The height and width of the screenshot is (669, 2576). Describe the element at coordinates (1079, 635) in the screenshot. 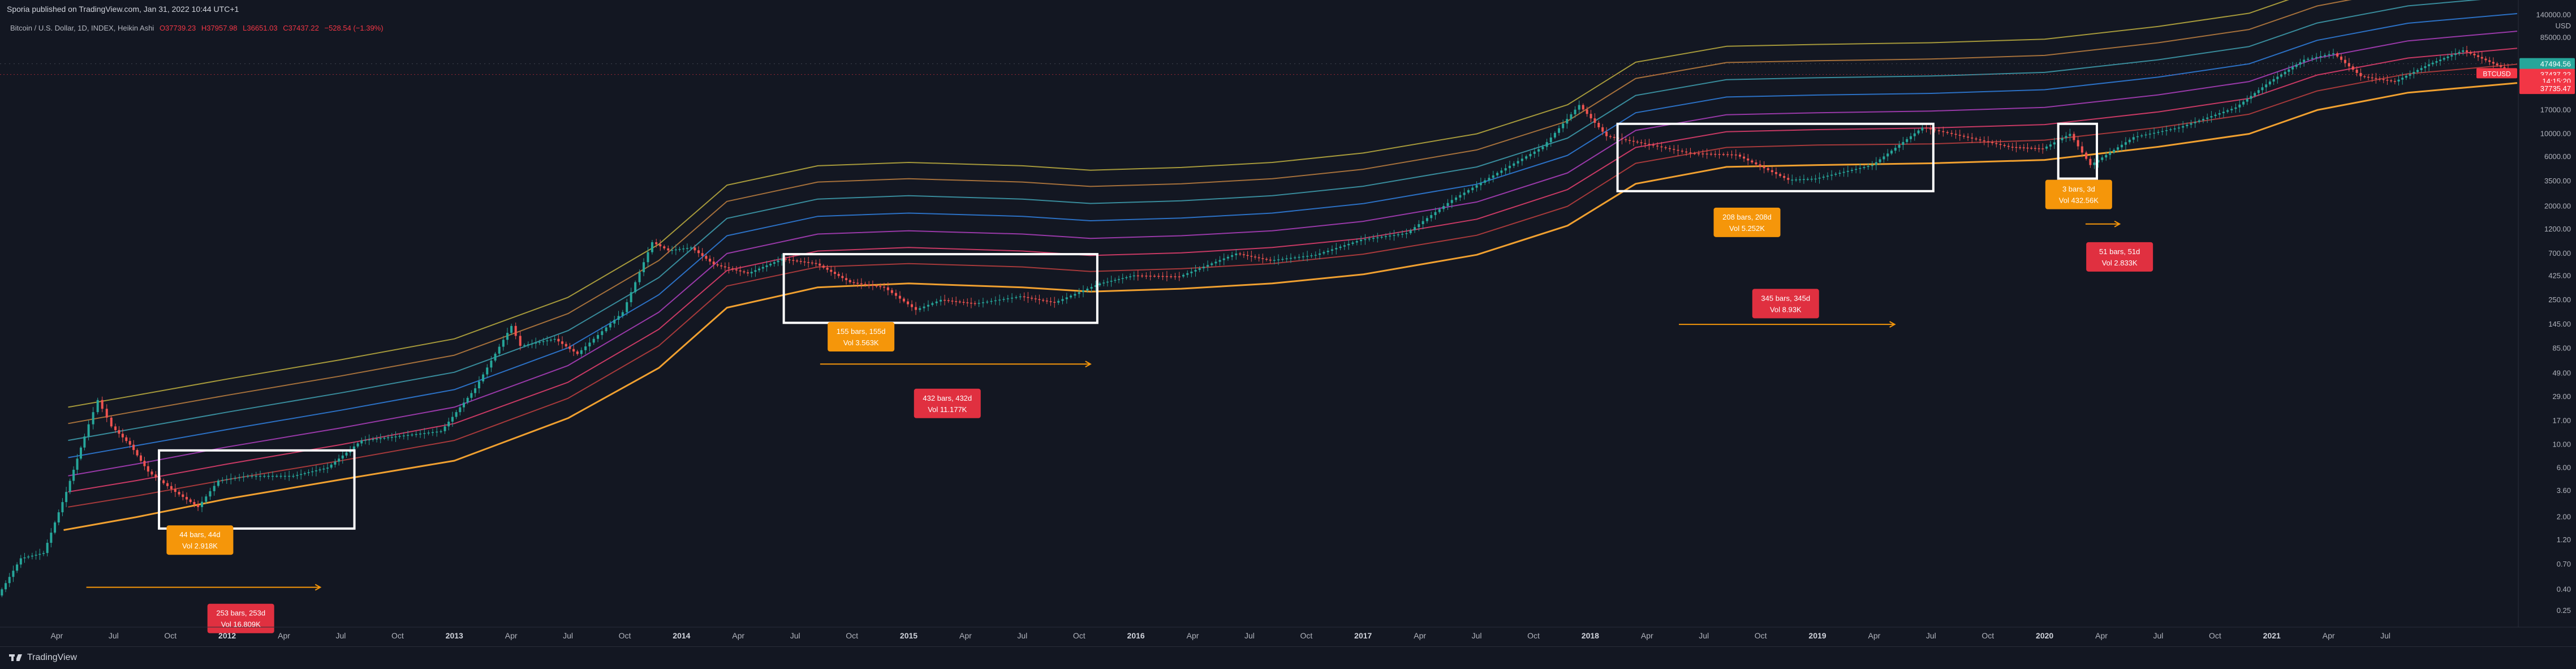

I see `time-tick-18: Oct` at that location.